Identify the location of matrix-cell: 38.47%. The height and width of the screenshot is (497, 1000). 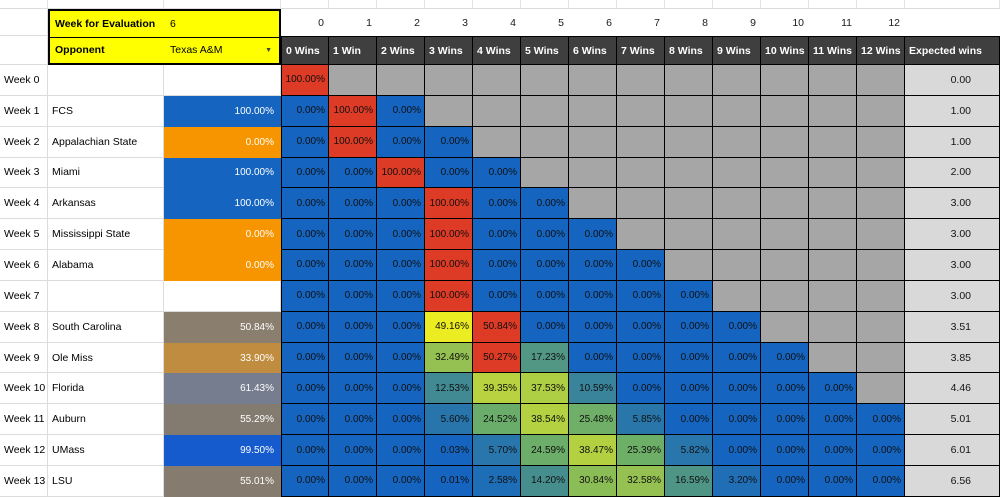
(593, 450).